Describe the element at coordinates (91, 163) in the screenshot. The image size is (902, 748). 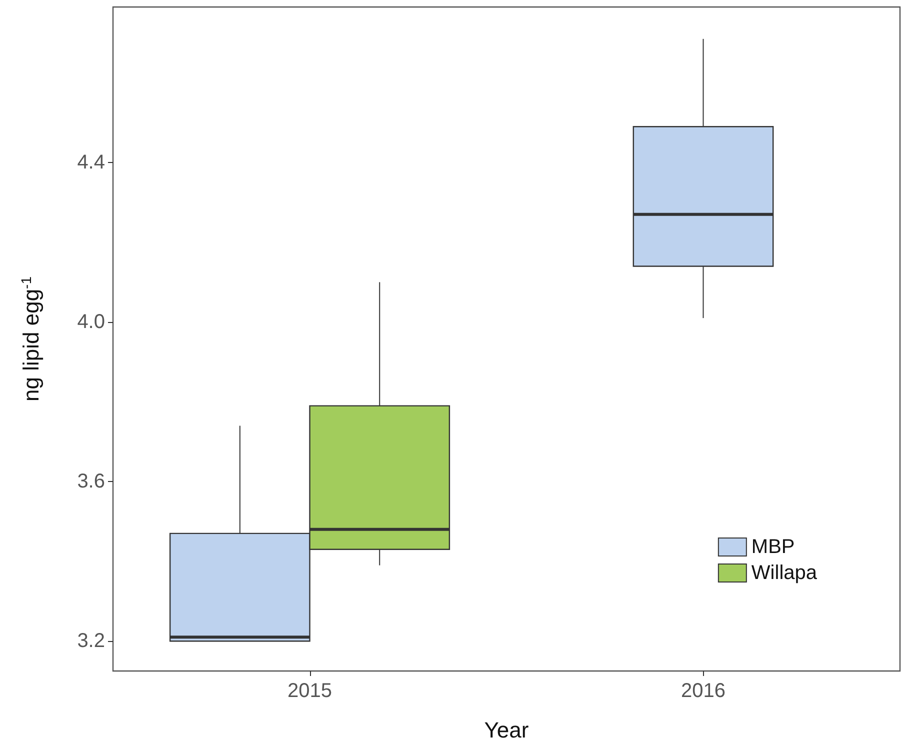
I see `y-tick-label: 4.4` at that location.